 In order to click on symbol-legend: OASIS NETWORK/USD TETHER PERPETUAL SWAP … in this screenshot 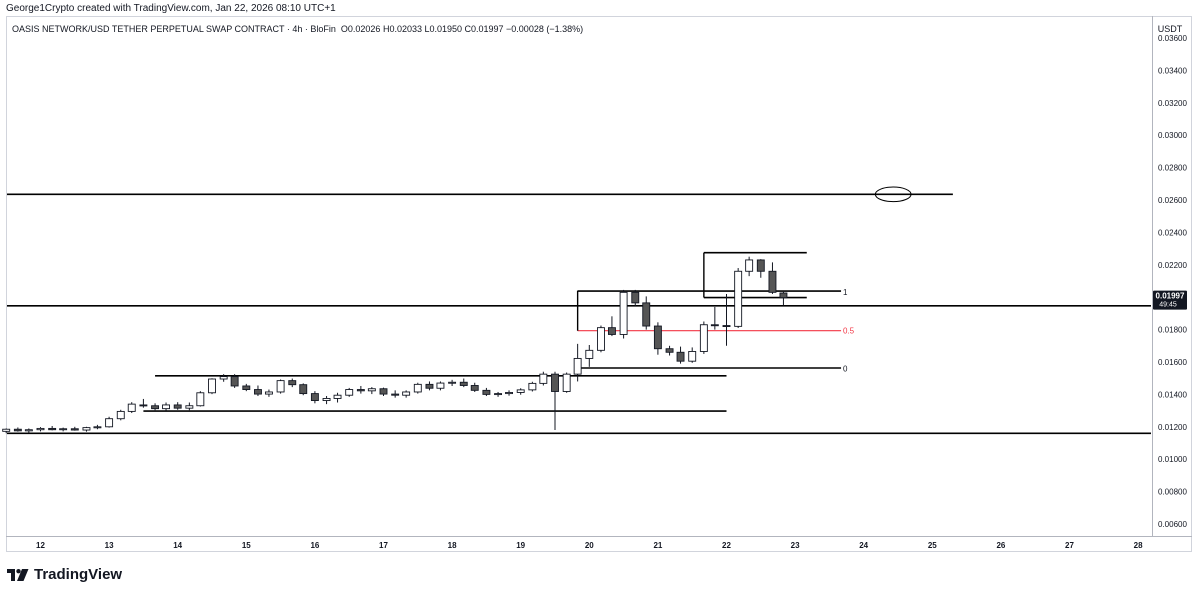, I will do `click(297, 29)`.